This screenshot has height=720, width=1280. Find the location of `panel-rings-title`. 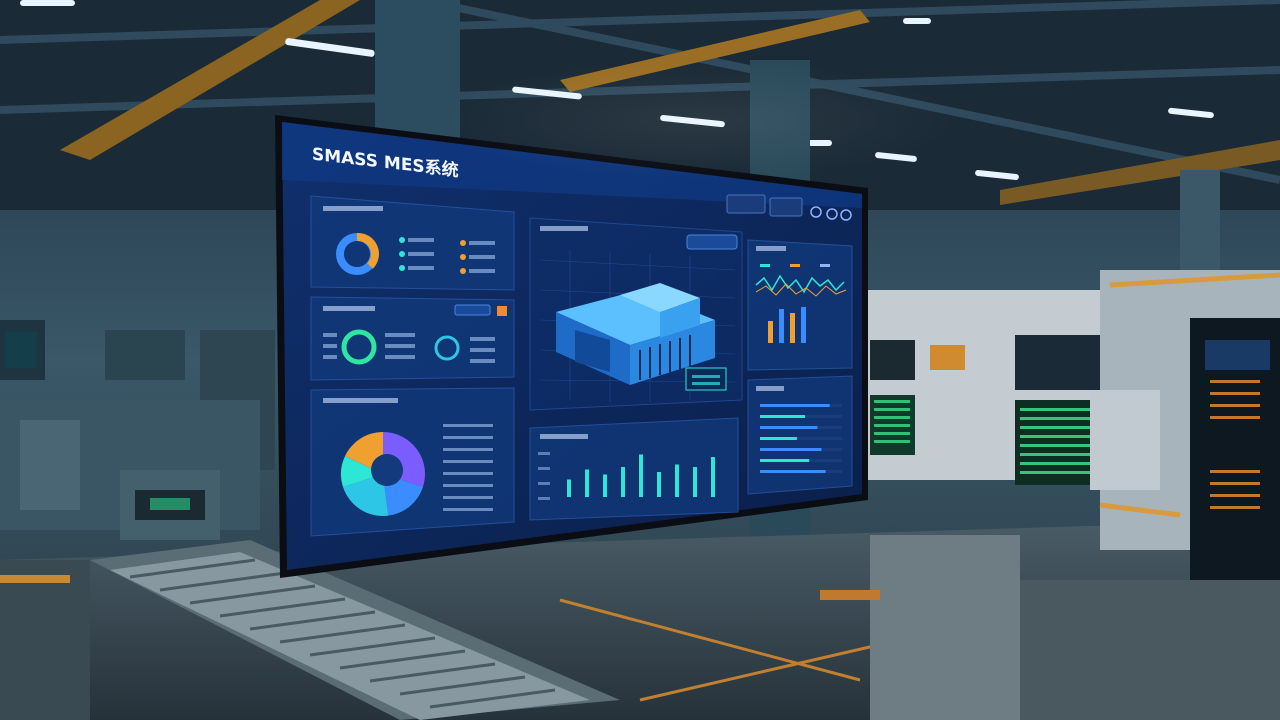

panel-rings-title is located at coordinates (349, 308).